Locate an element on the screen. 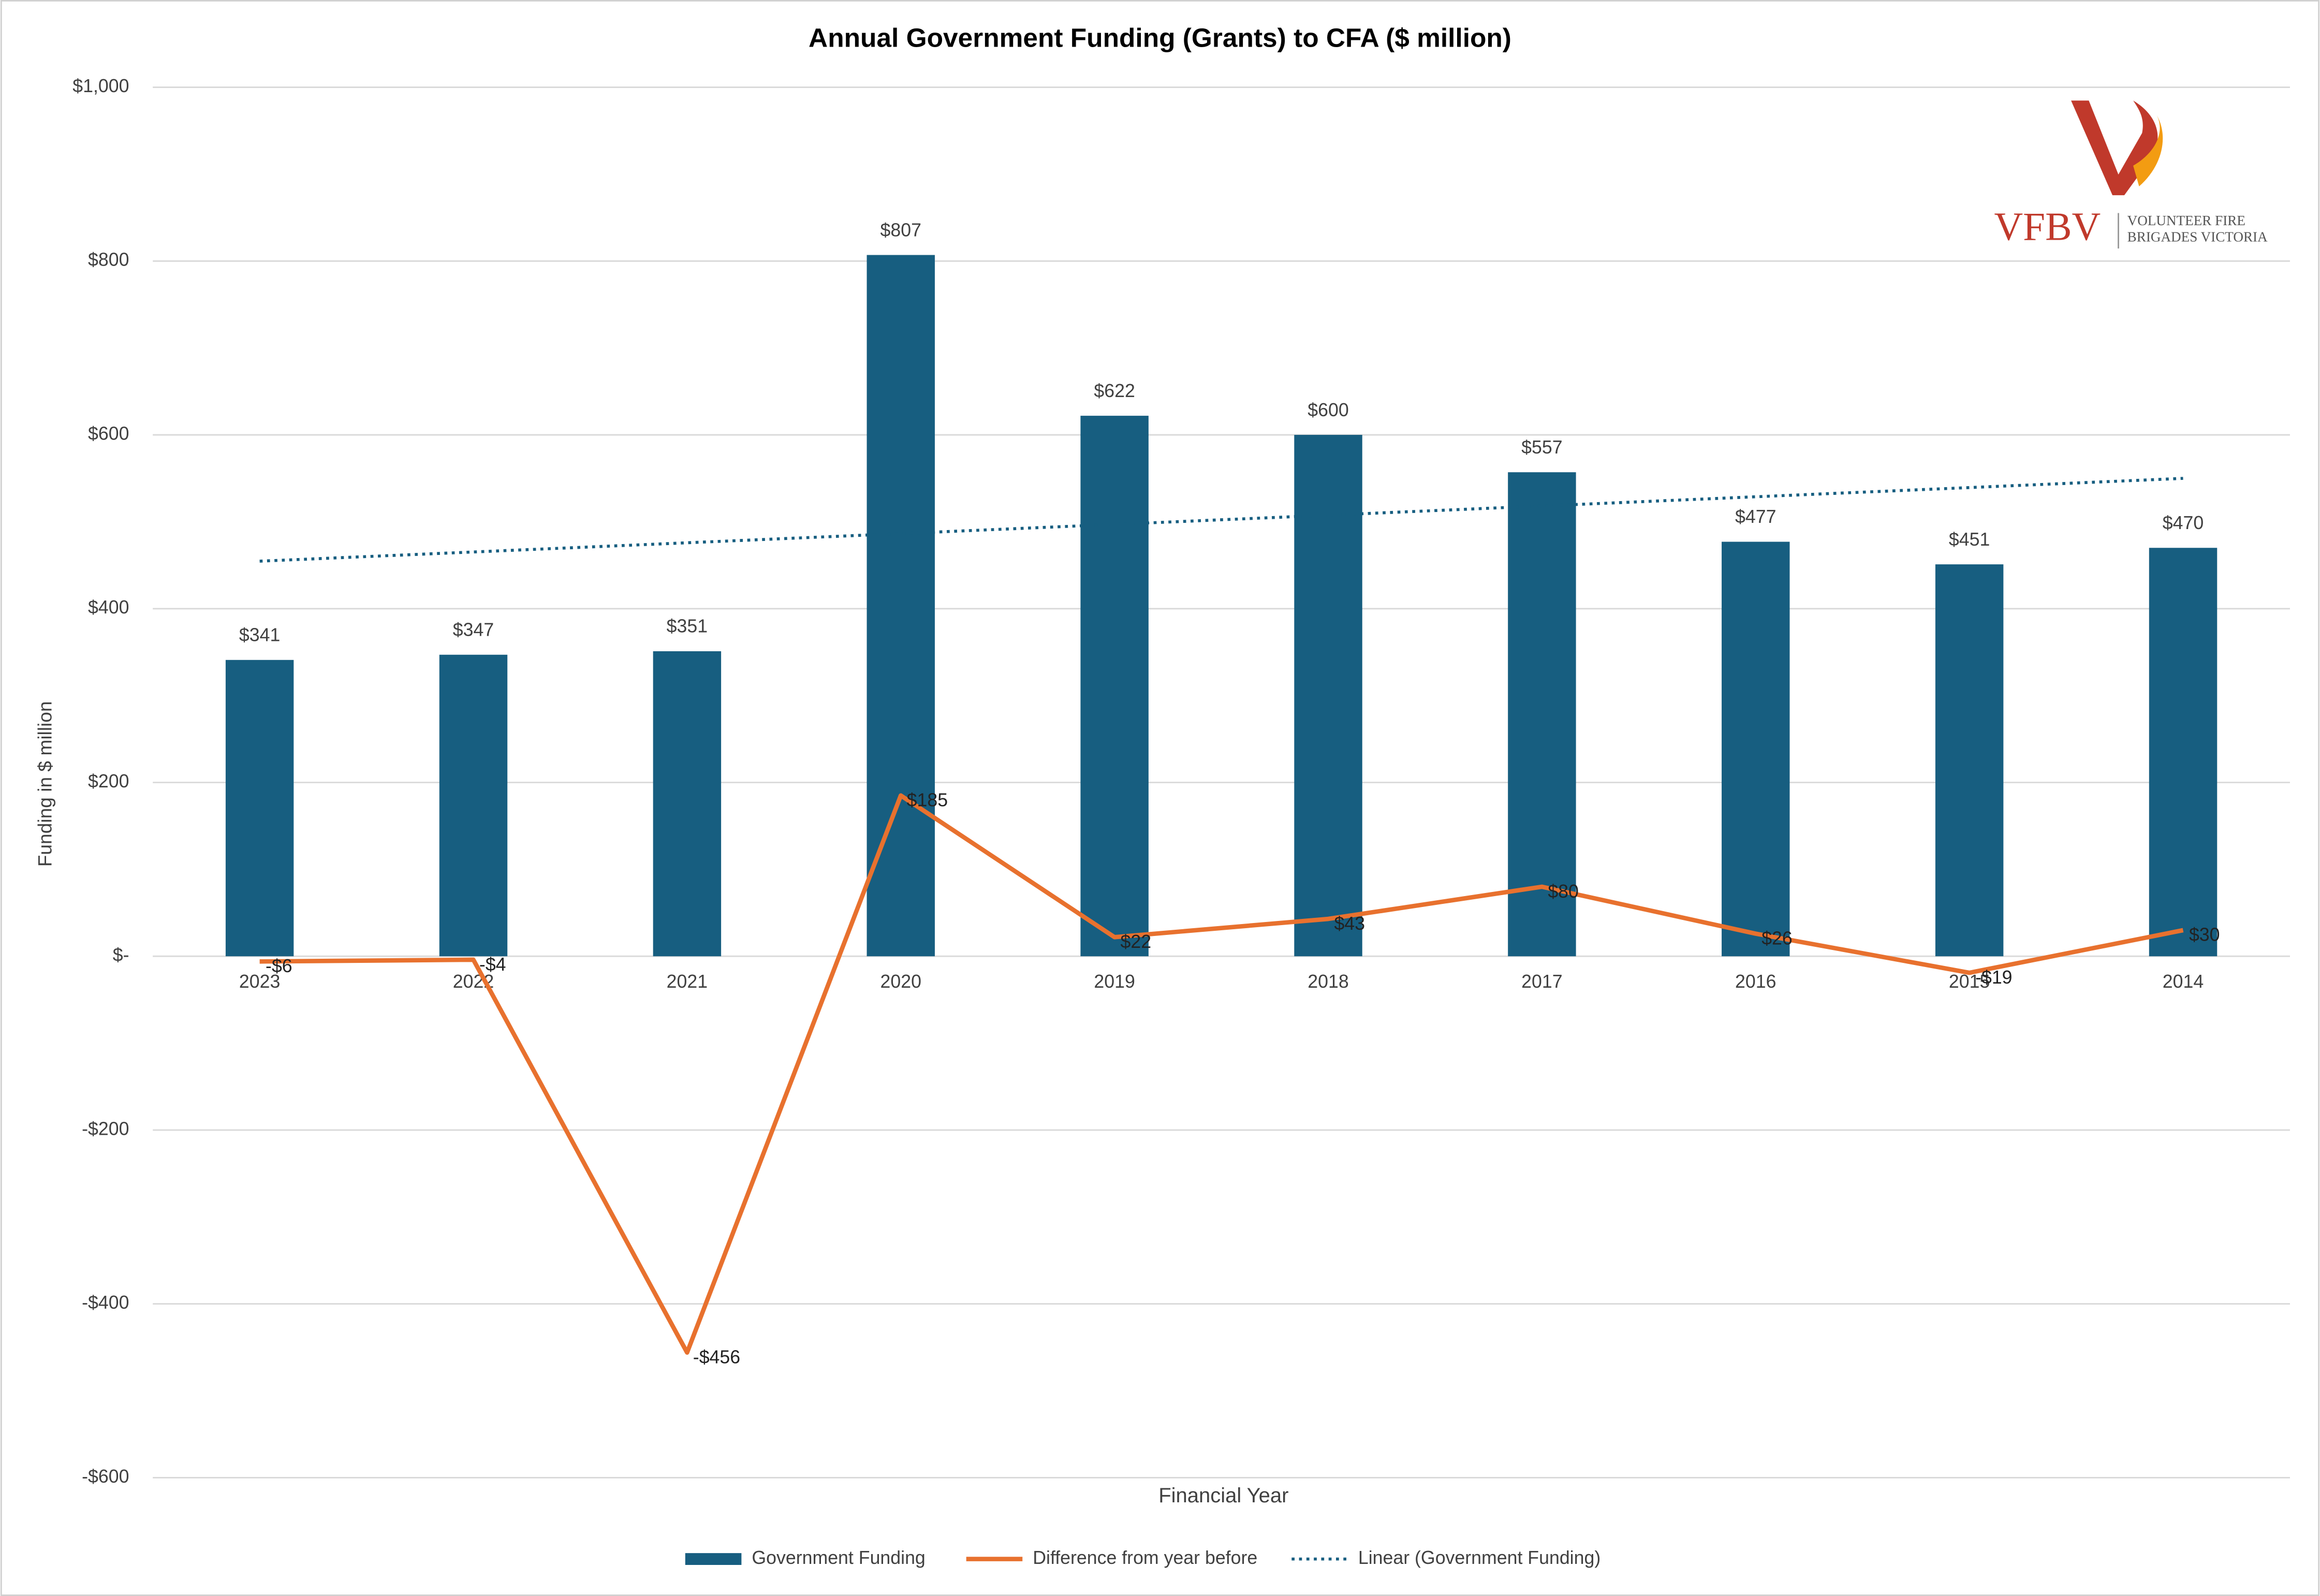 Image resolution: width=2320 pixels, height=1596 pixels. logo: VFBV VOLUNTEER FIRE BRIGADES VICTORIA is located at coordinates (2131, 174).